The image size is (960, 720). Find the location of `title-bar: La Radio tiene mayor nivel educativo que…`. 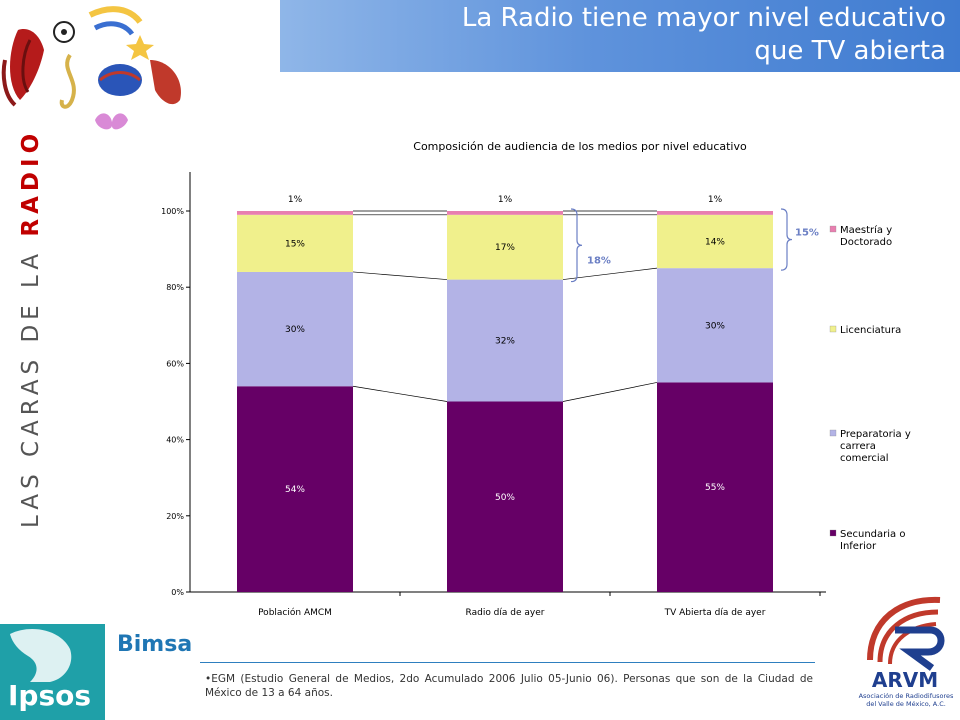

title-bar: La Radio tiene mayor nivel educativo que… is located at coordinates (620, 36).